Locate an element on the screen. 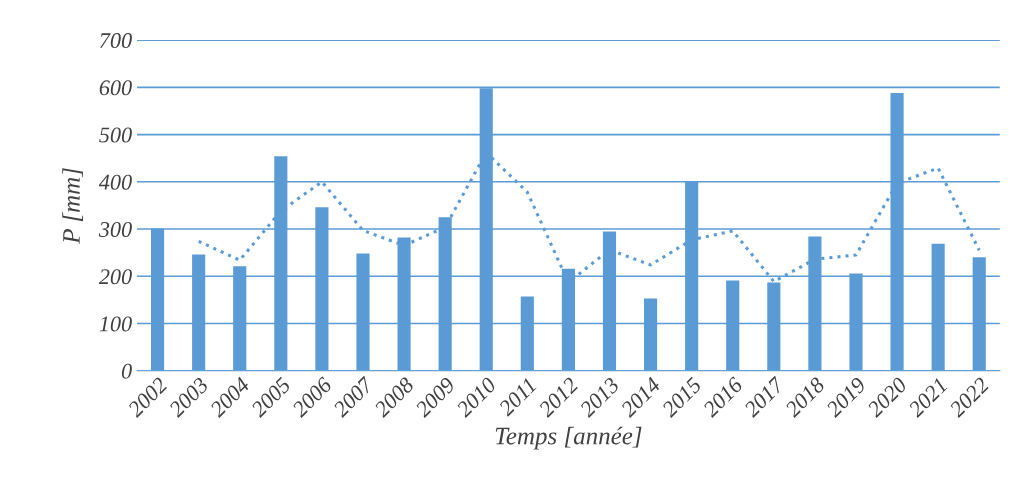 Image resolution: width=1015 pixels, height=501 pixels. y-tick-label: 700 is located at coordinates (116, 41).